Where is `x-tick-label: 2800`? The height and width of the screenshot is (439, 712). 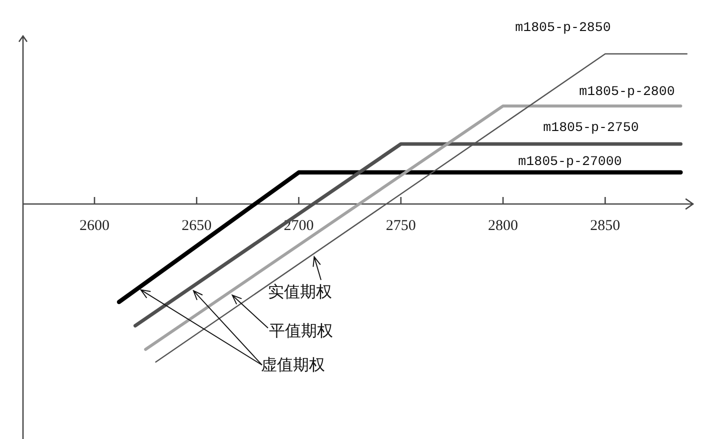
x-tick-label: 2800 is located at coordinates (503, 226).